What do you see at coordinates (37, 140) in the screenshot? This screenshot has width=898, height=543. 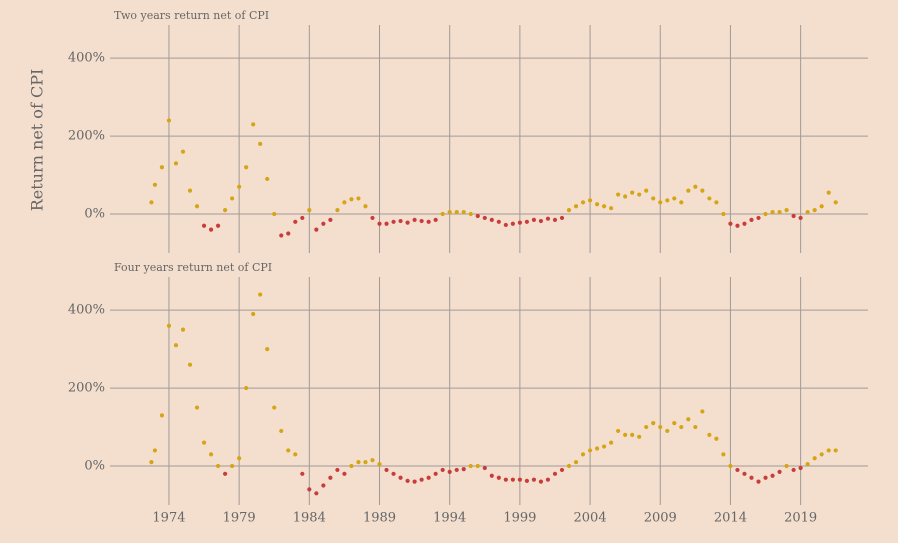 I see `y-axis-label: Return net of CPI` at bounding box center [37, 140].